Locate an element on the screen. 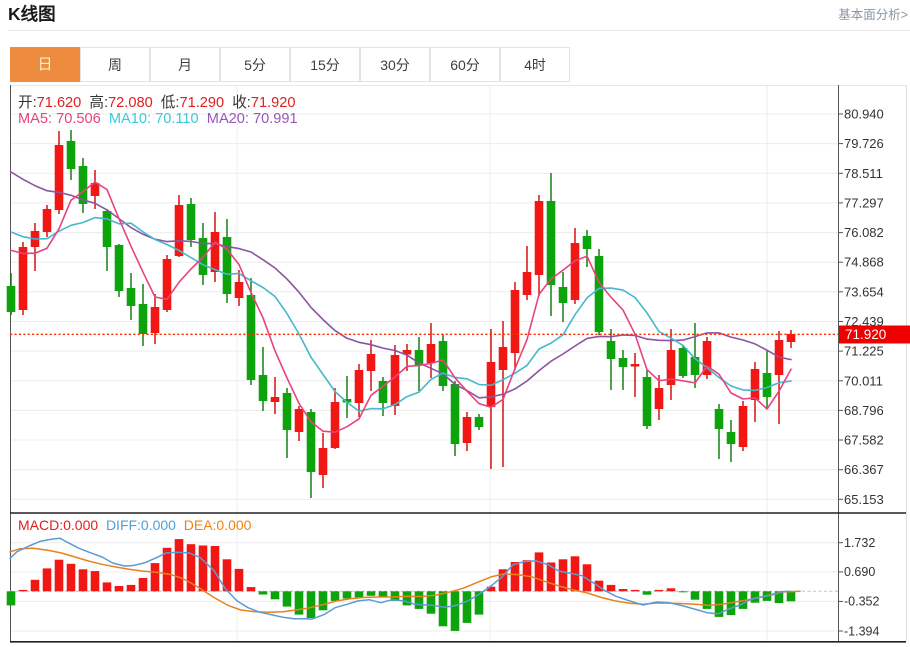 This screenshot has height=647, width=910. svg-text: 71.920 is located at coordinates (865, 334).